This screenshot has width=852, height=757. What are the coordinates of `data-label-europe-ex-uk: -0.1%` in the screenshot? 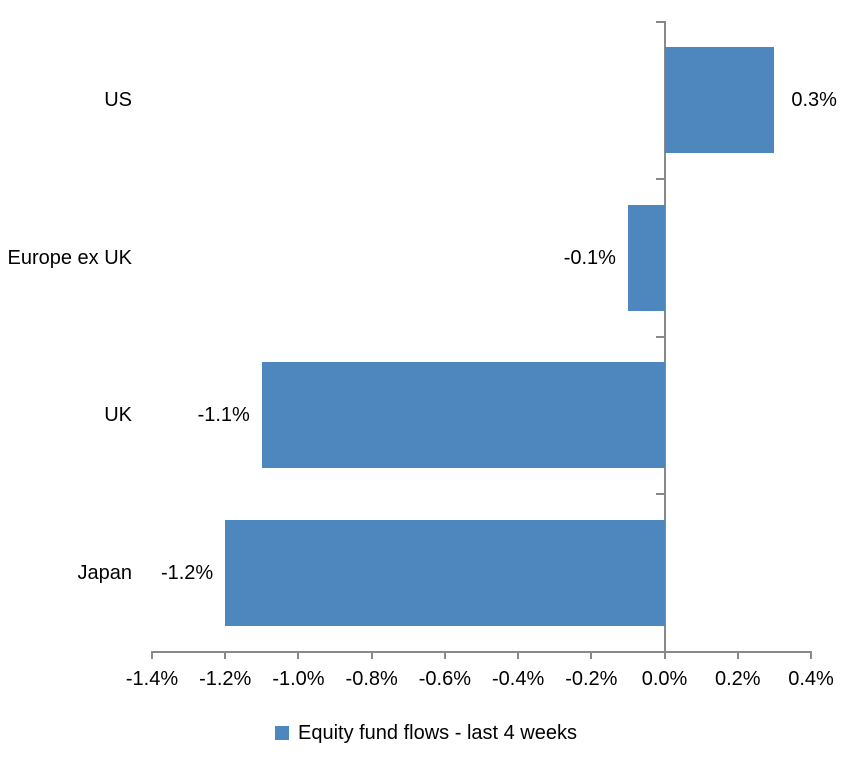 It's located at (589, 257).